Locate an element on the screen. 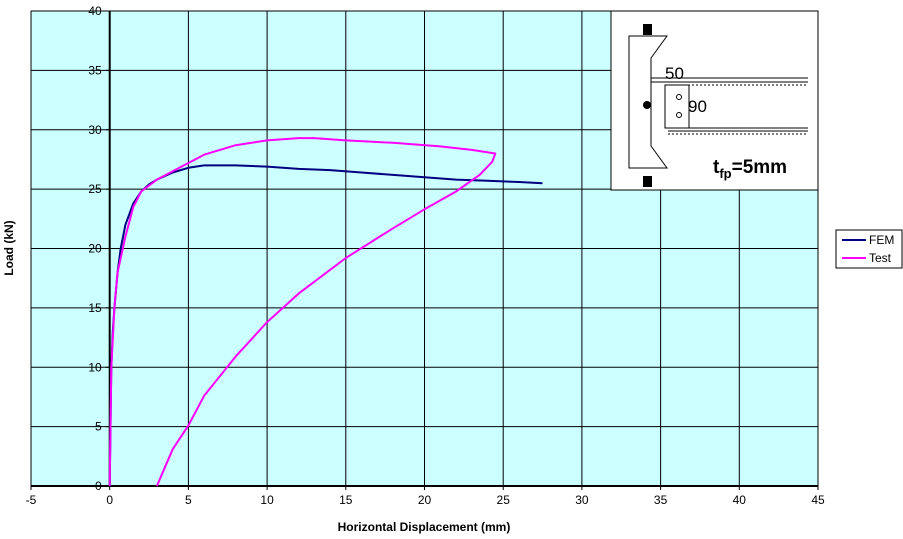  dimension-90: 90 is located at coordinates (697, 106).